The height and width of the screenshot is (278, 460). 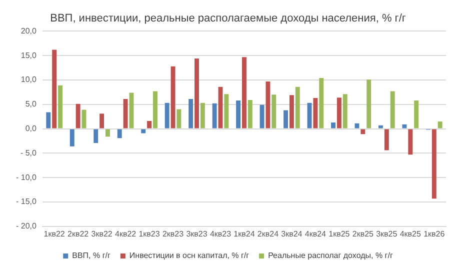 I want to click on legend-label: Инвестиции в осн капитал, % г/г, so click(x=189, y=255).